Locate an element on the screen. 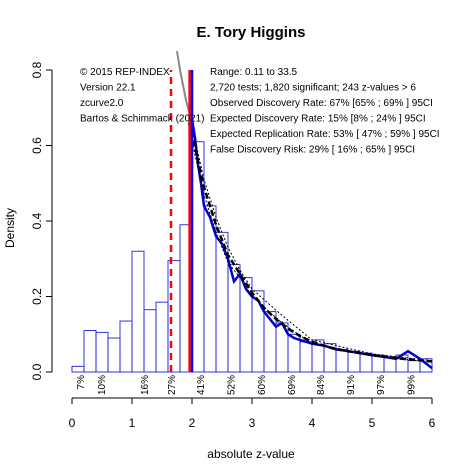 This screenshot has height=474, width=474. x-tick-label-5: 5 is located at coordinates (372, 423).